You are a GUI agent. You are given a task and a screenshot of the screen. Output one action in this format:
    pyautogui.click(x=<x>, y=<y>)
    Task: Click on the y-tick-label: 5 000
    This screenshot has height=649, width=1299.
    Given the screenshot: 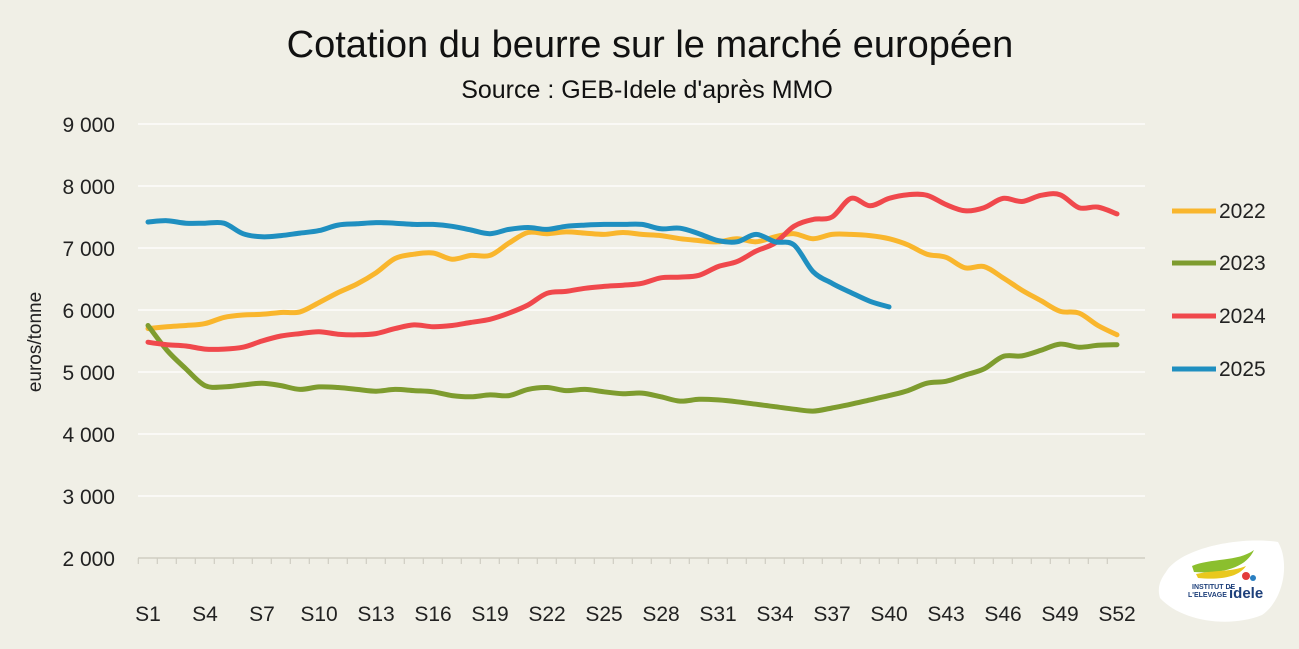 What is the action you would take?
    pyautogui.click(x=88, y=373)
    